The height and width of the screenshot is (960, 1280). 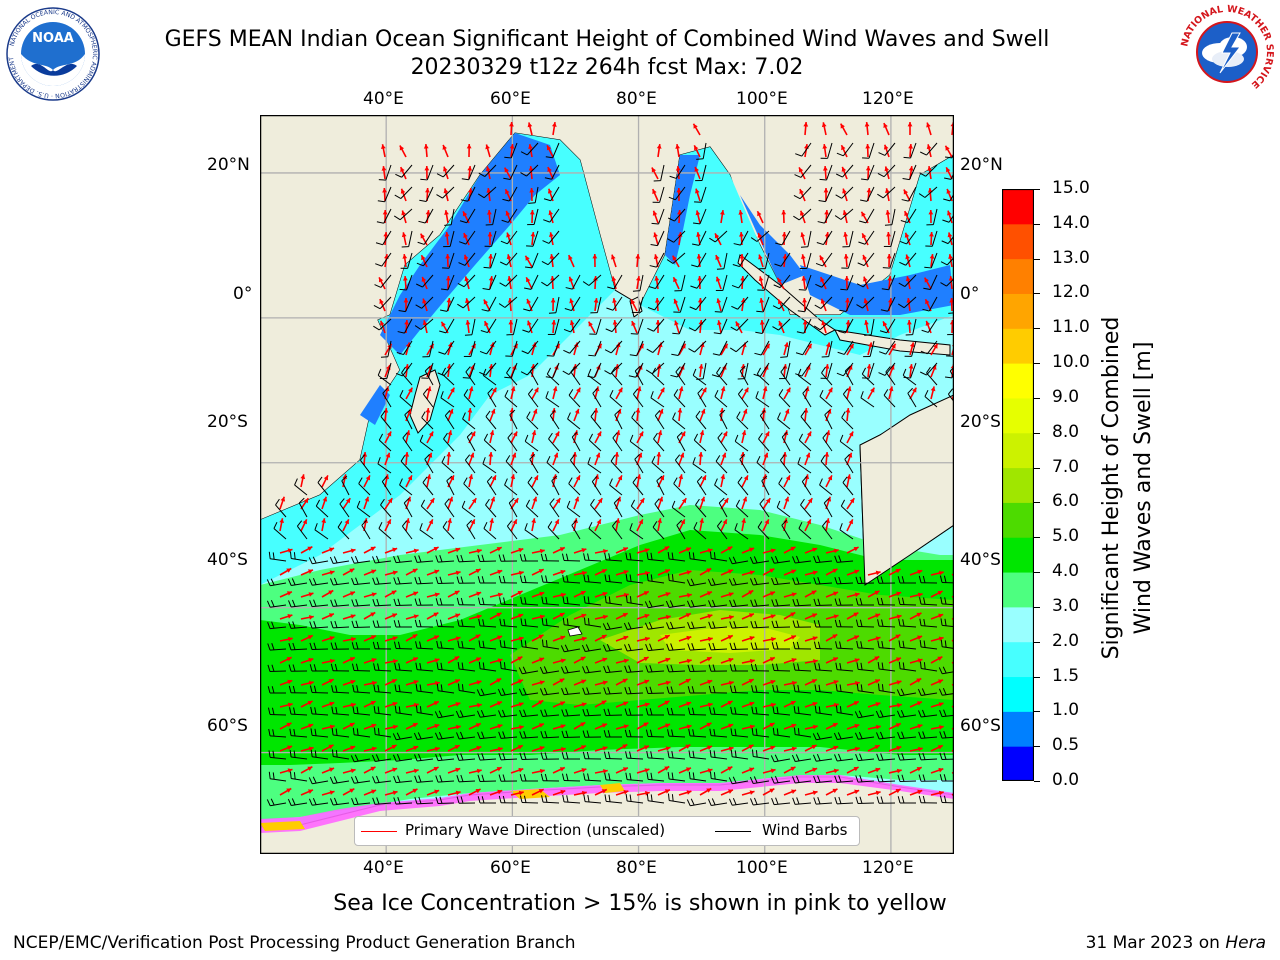 What do you see at coordinates (636, 868) in the screenshot?
I see `lon-label-bottom: 80°E` at bounding box center [636, 868].